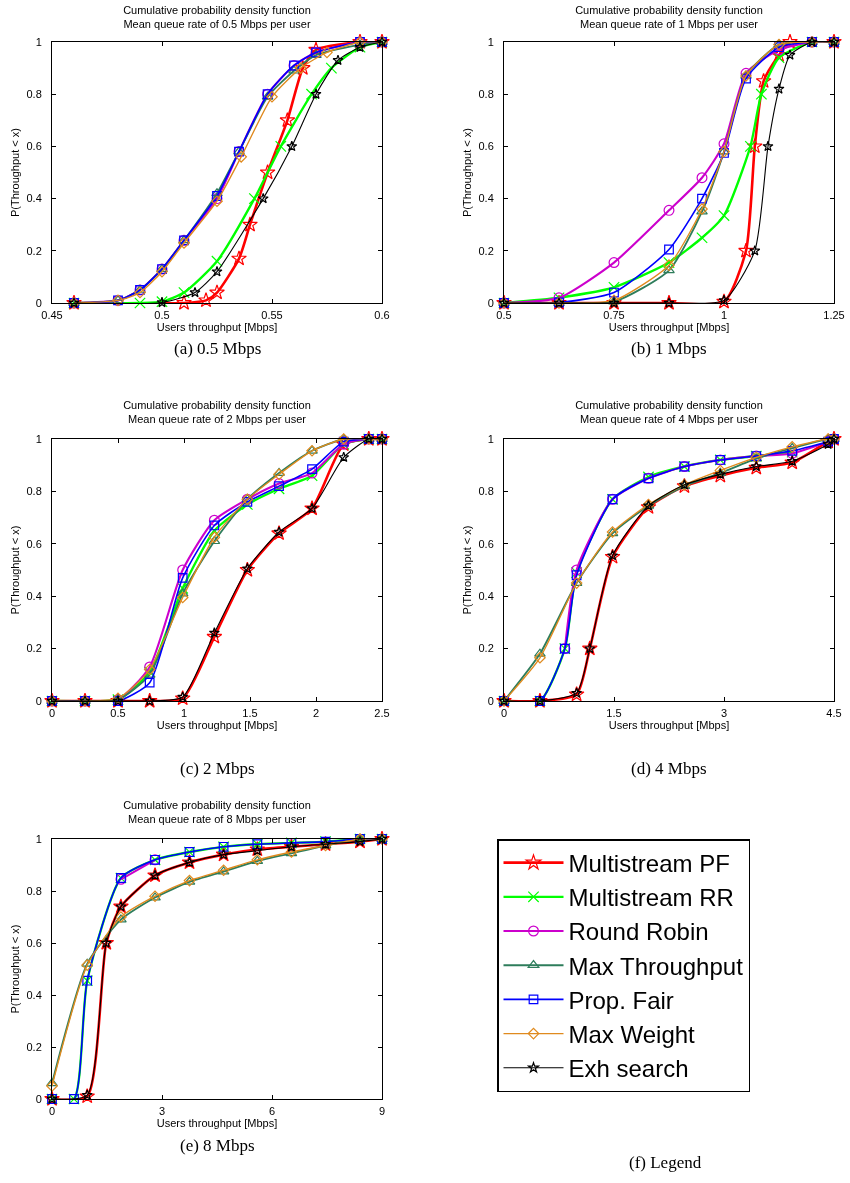  Describe the element at coordinates (217, 768) in the screenshot. I see `text: (c) 2 Mbps` at that location.